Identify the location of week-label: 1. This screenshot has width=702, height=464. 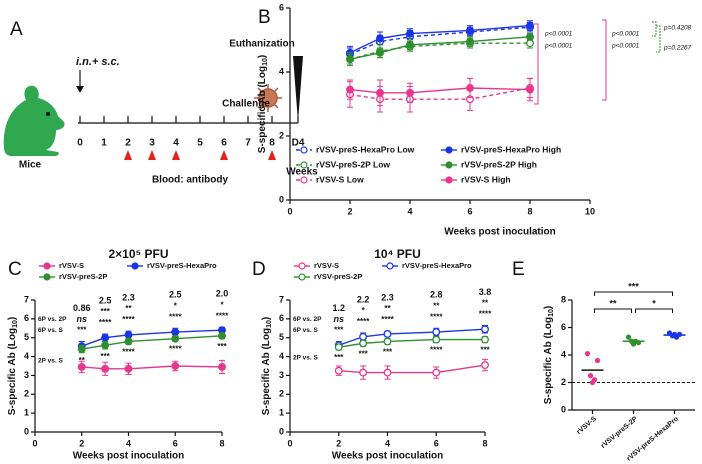
(104, 143).